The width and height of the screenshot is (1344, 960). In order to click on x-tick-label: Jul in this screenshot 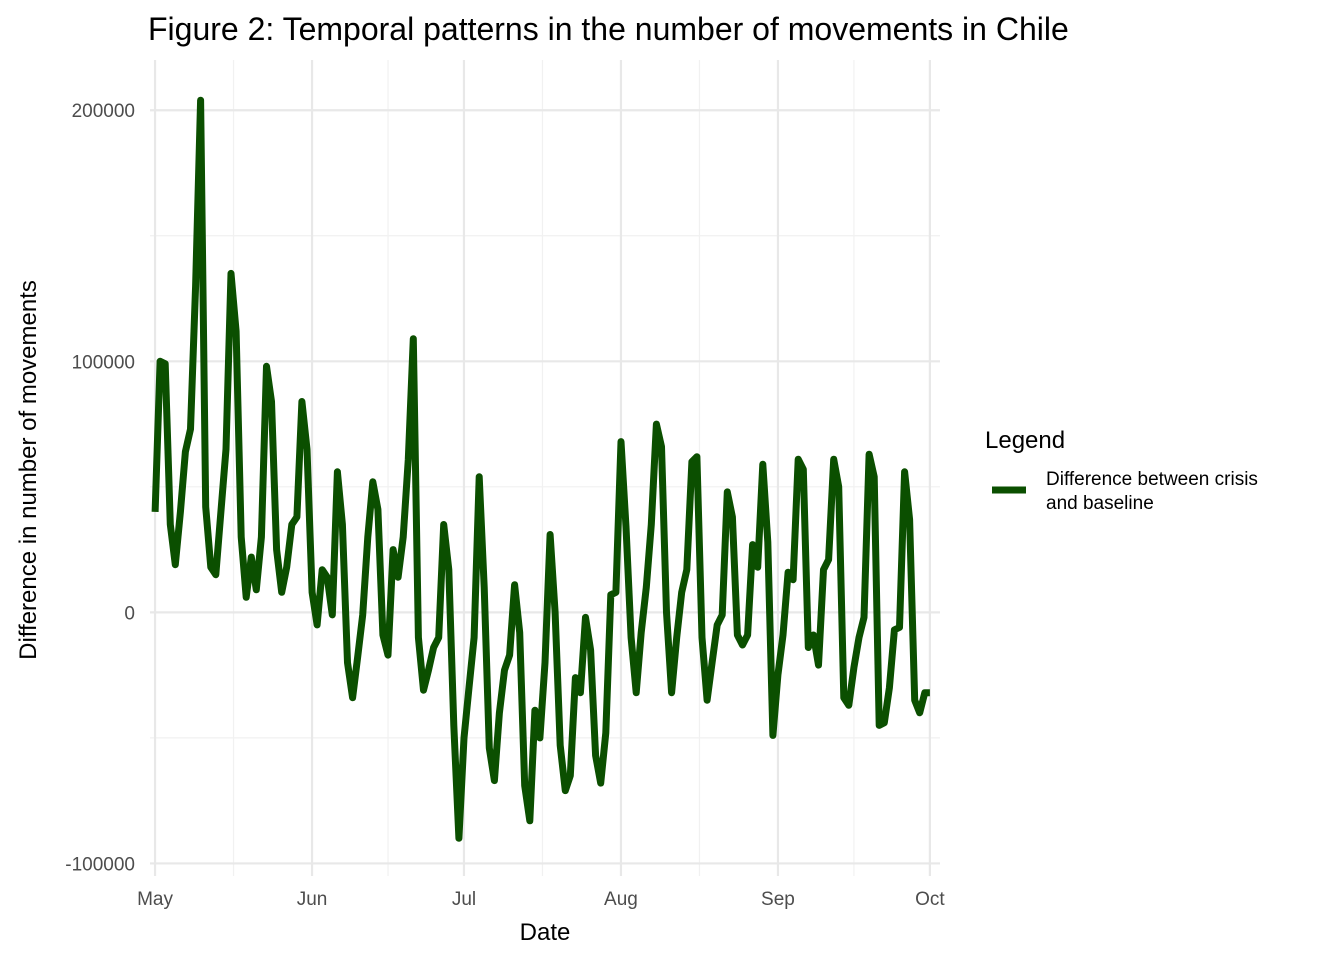, I will do `click(464, 899)`.